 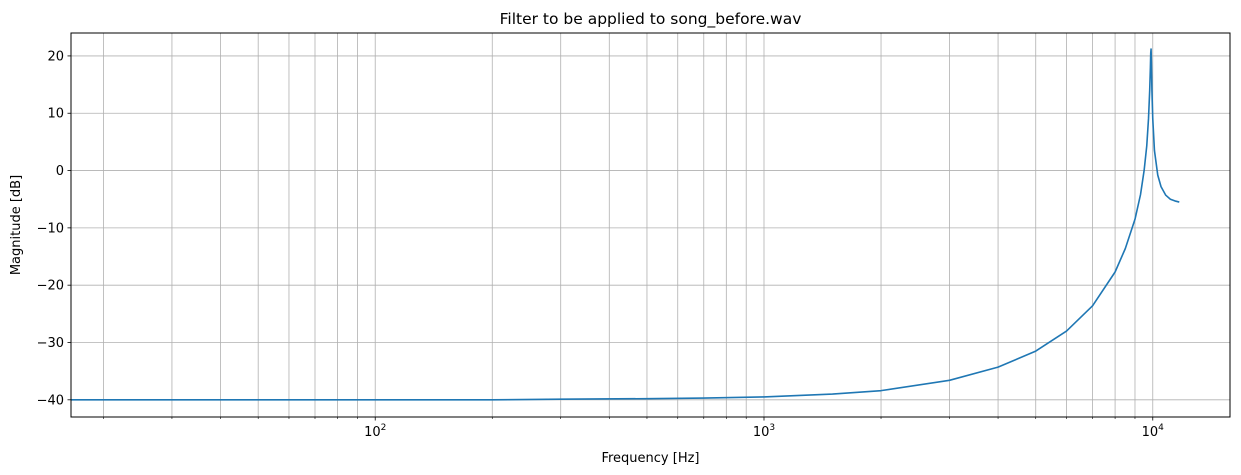 I want to click on y-tick-label: 10, so click(x=55, y=114).